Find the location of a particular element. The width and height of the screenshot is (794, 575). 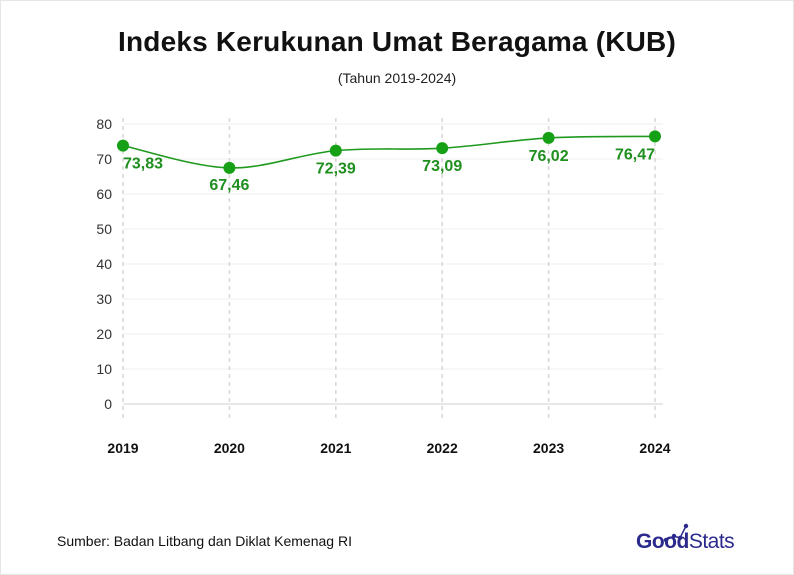

label-layer: 73,83 67,46 72,39 73,09 76,02 76,47 is located at coordinates (389, 170).